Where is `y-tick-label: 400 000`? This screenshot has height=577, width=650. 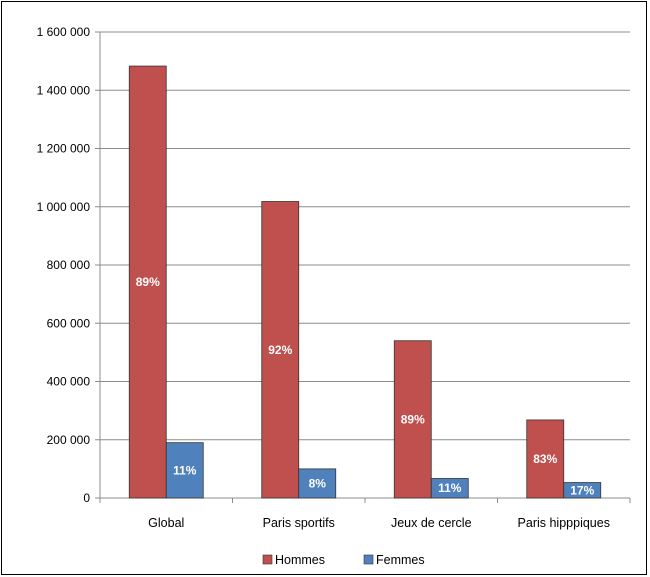
y-tick-label: 400 000 is located at coordinates (69, 382).